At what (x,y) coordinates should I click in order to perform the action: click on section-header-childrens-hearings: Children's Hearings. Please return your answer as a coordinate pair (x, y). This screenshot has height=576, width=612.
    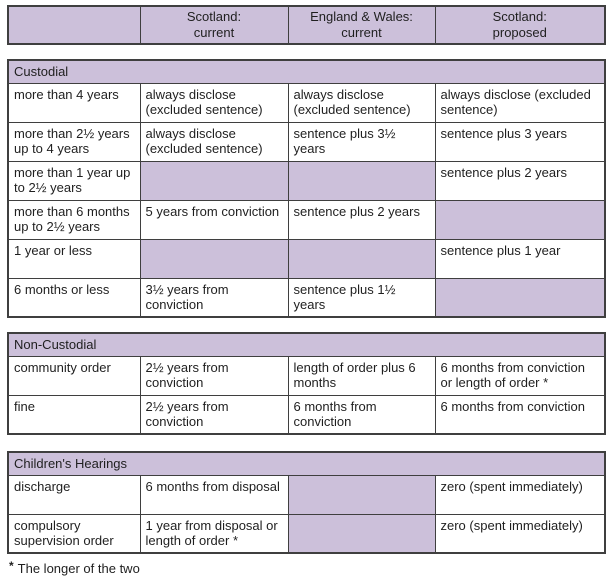
    Looking at the image, I should click on (306, 463).